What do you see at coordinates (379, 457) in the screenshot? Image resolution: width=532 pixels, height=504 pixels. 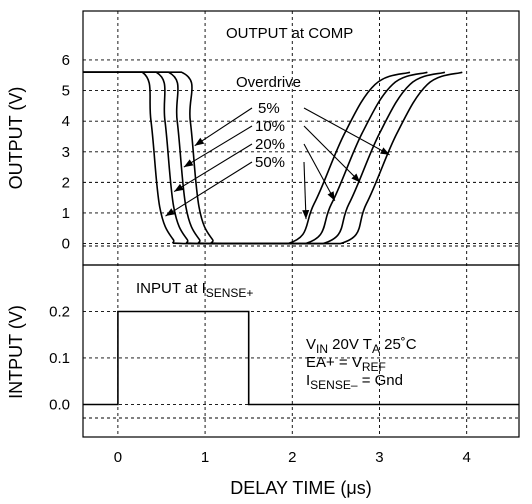 I see `x-tick-label-3: 3` at bounding box center [379, 457].